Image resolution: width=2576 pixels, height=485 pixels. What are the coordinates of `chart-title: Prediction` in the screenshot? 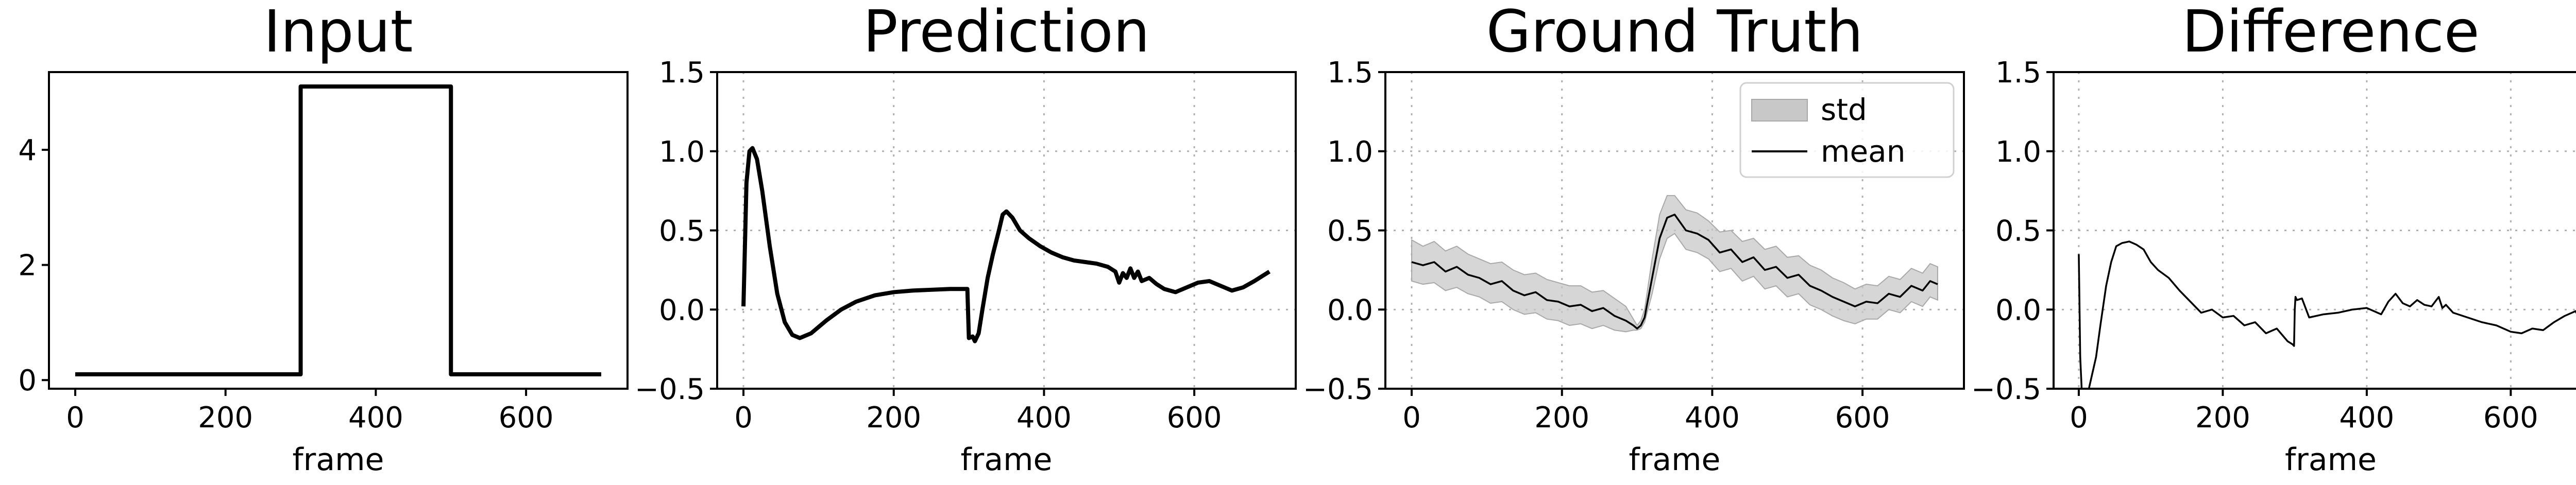 It's located at (1006, 32).